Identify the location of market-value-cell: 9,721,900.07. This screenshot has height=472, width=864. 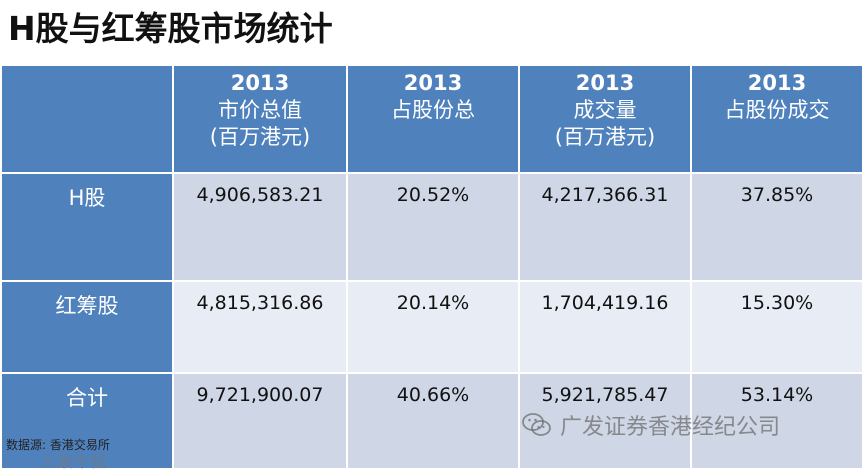
(260, 421).